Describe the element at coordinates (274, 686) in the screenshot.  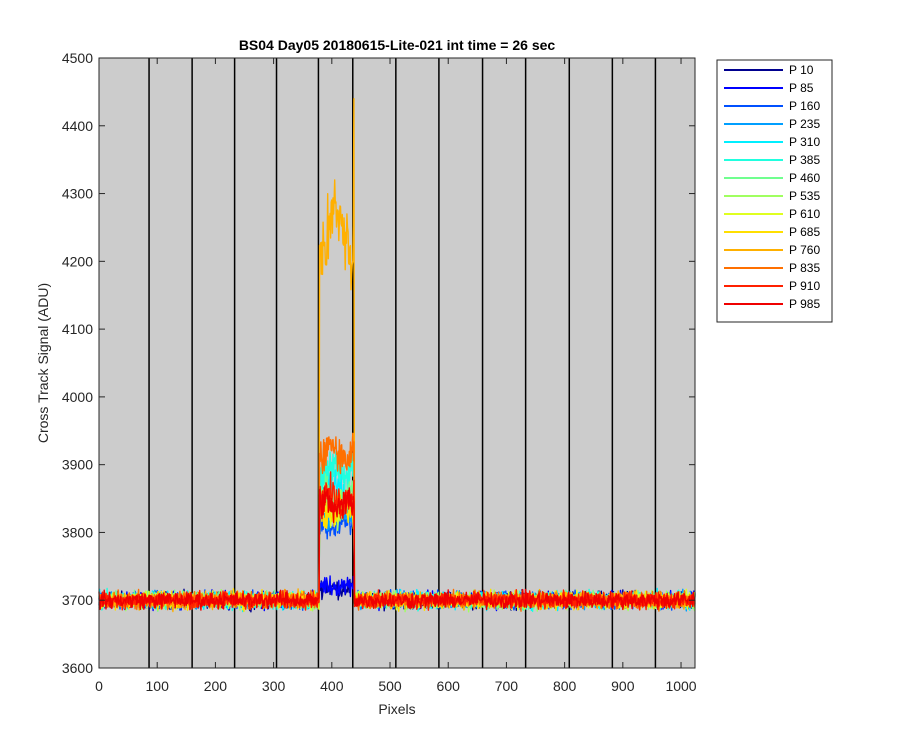
I see `x-tick-label-300: 300` at that location.